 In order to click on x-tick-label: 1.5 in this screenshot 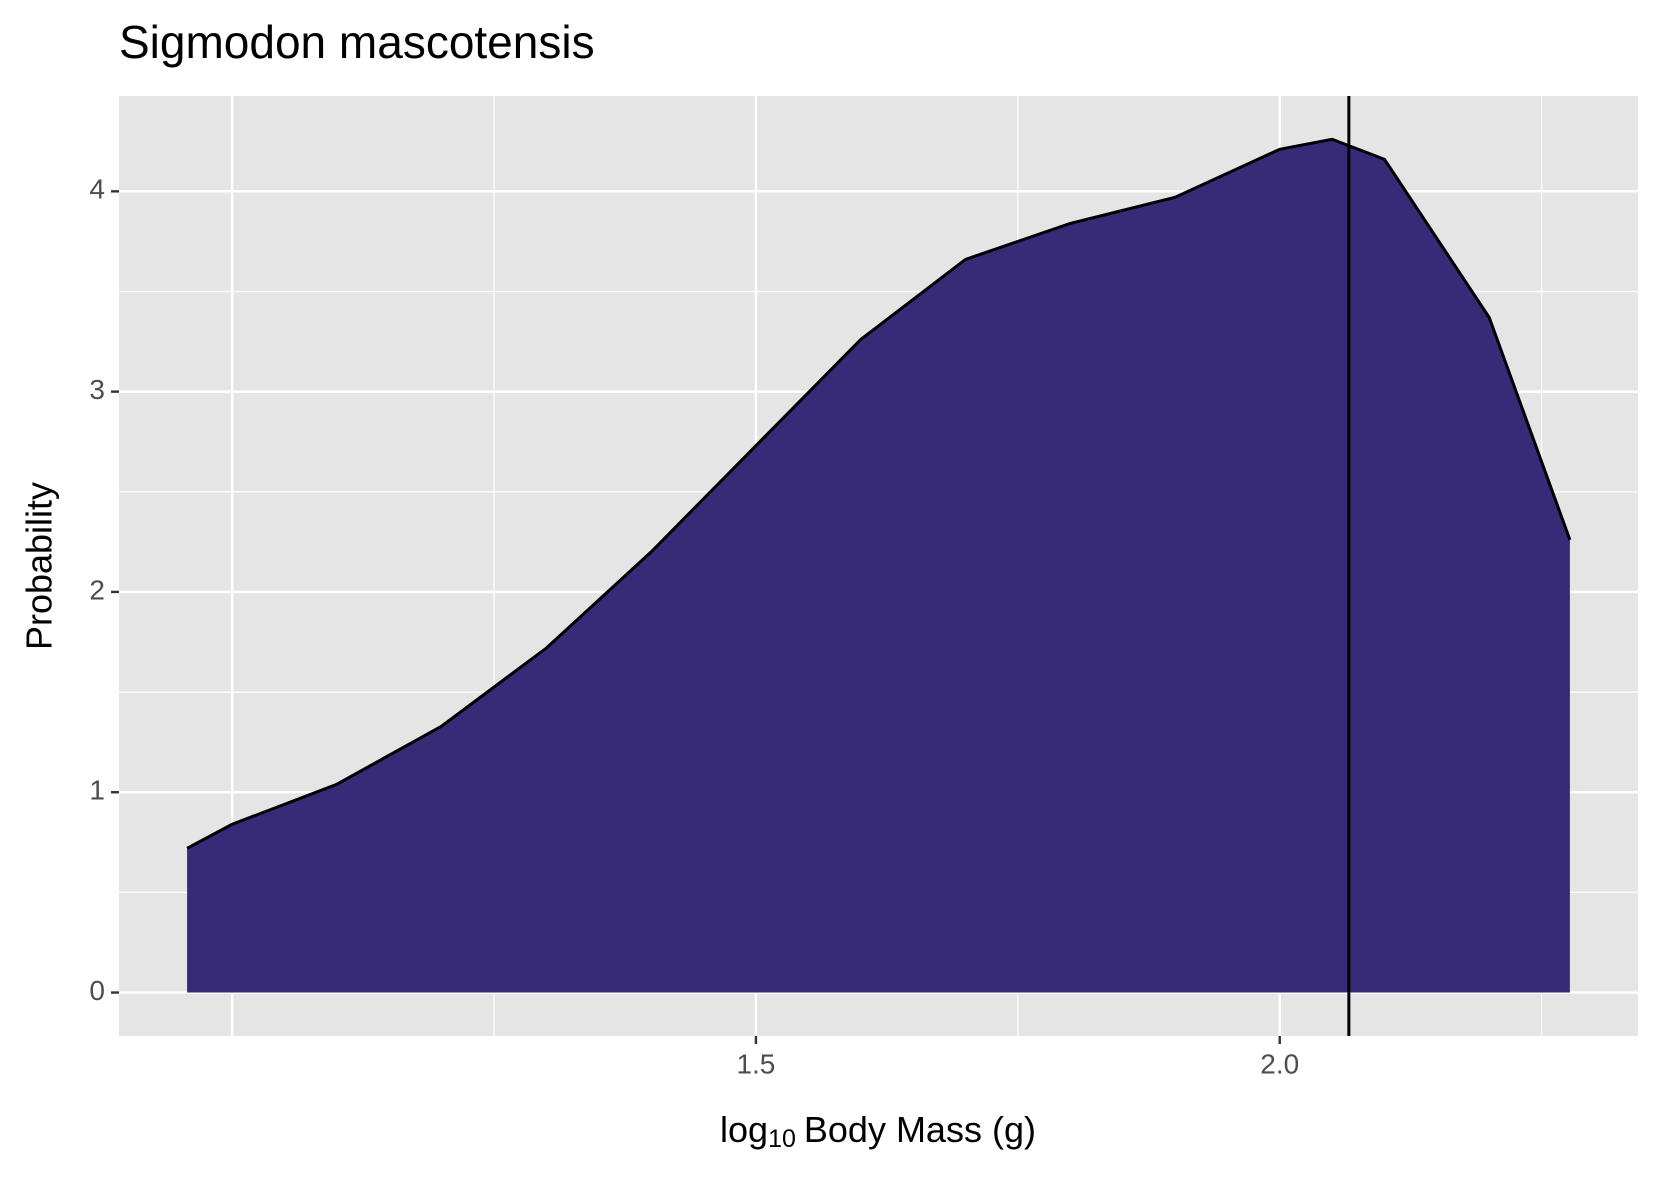, I will do `click(755, 1063)`.